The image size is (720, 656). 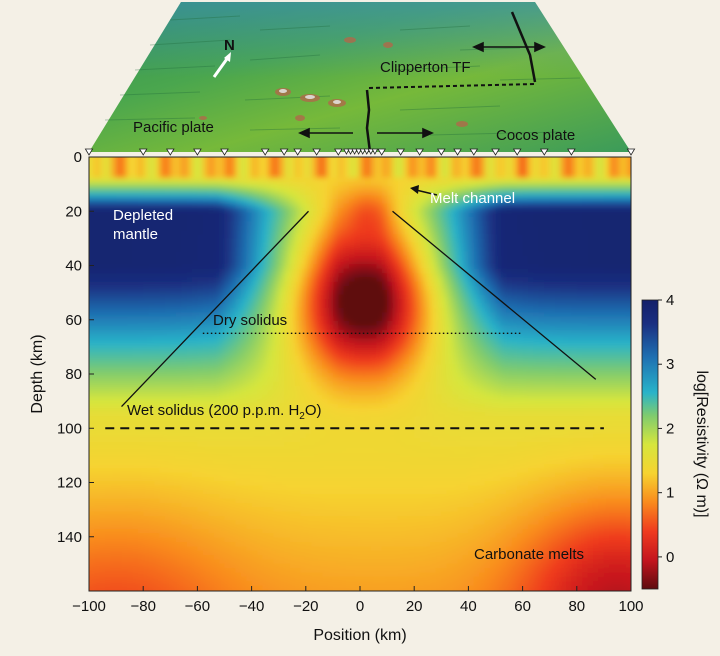 What do you see at coordinates (142, 606) in the screenshot?
I see `x-tick-label: −80` at bounding box center [142, 606].